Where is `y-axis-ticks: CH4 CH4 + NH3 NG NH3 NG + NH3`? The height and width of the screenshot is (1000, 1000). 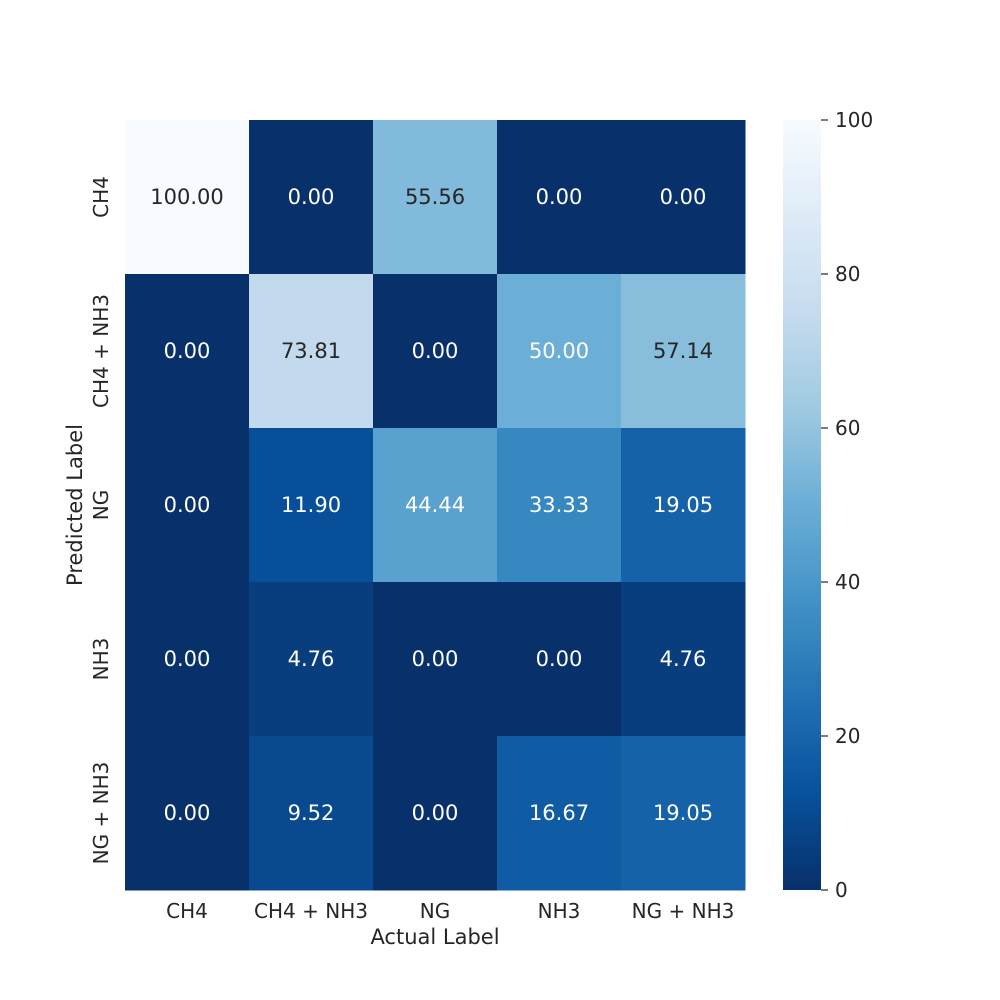 y-axis-ticks: CH4 CH4 + NH3 NG NH3 NG + NH3 is located at coordinates (101, 520).